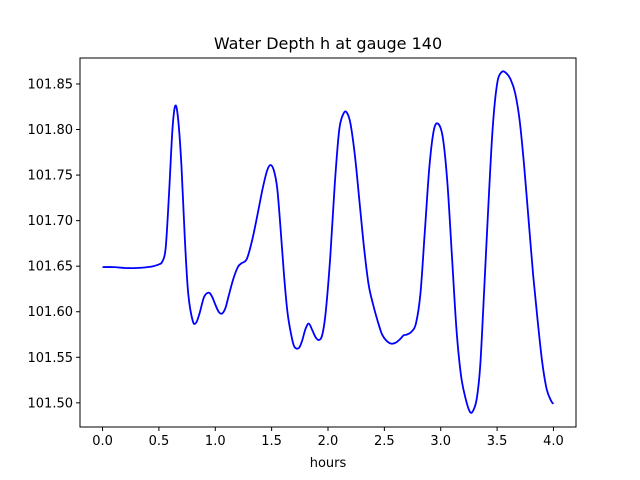 Image resolution: width=640 pixels, height=480 pixels. Describe the element at coordinates (328, 463) in the screenshot. I see `x-axis-label: hours` at that location.